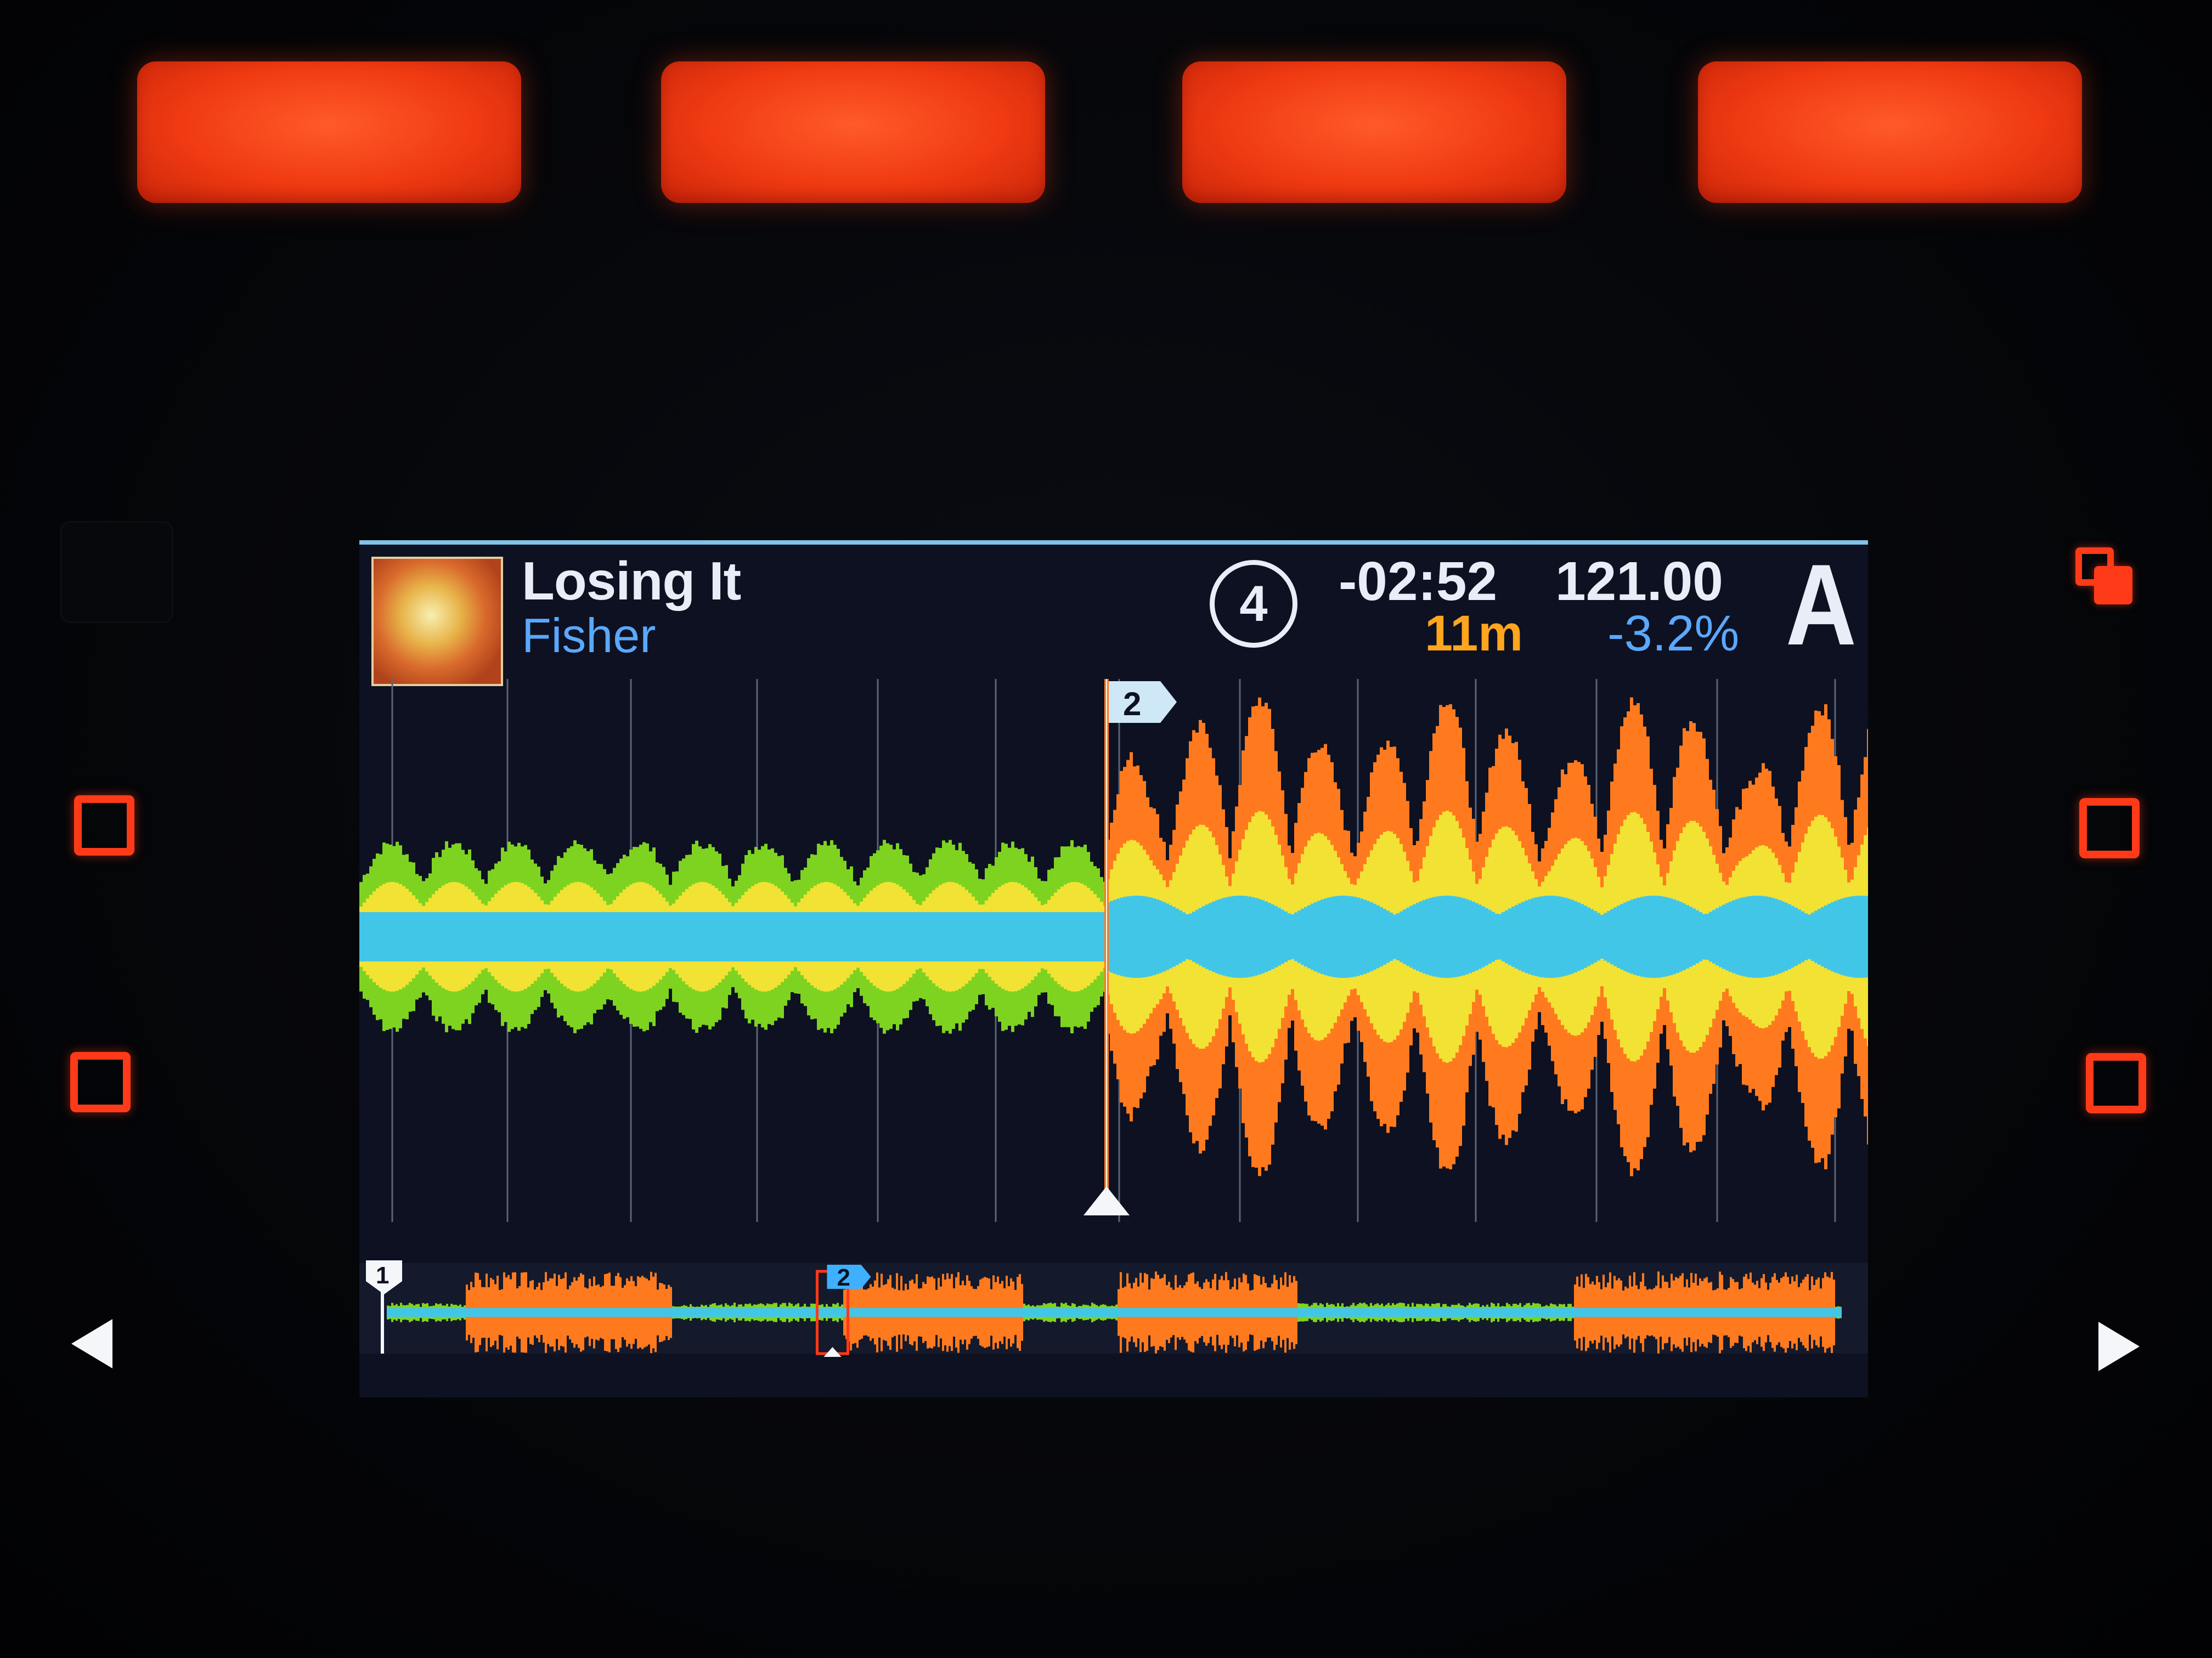 Image resolution: width=2212 pixels, height=1658 pixels. Describe the element at coordinates (116, 572) in the screenshot. I see `unlit-button` at that location.